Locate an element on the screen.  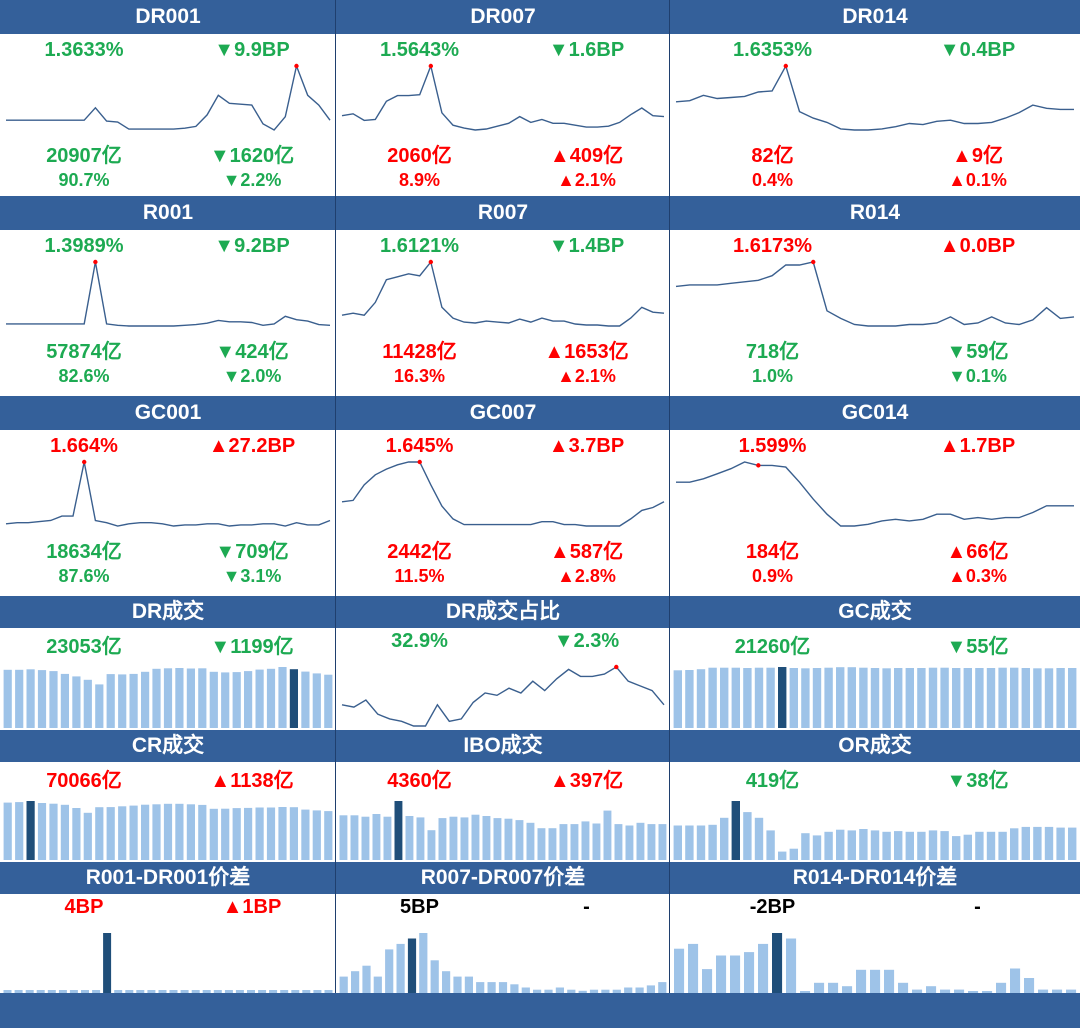
summary-value: 5BP is located at coordinates (419, 907).